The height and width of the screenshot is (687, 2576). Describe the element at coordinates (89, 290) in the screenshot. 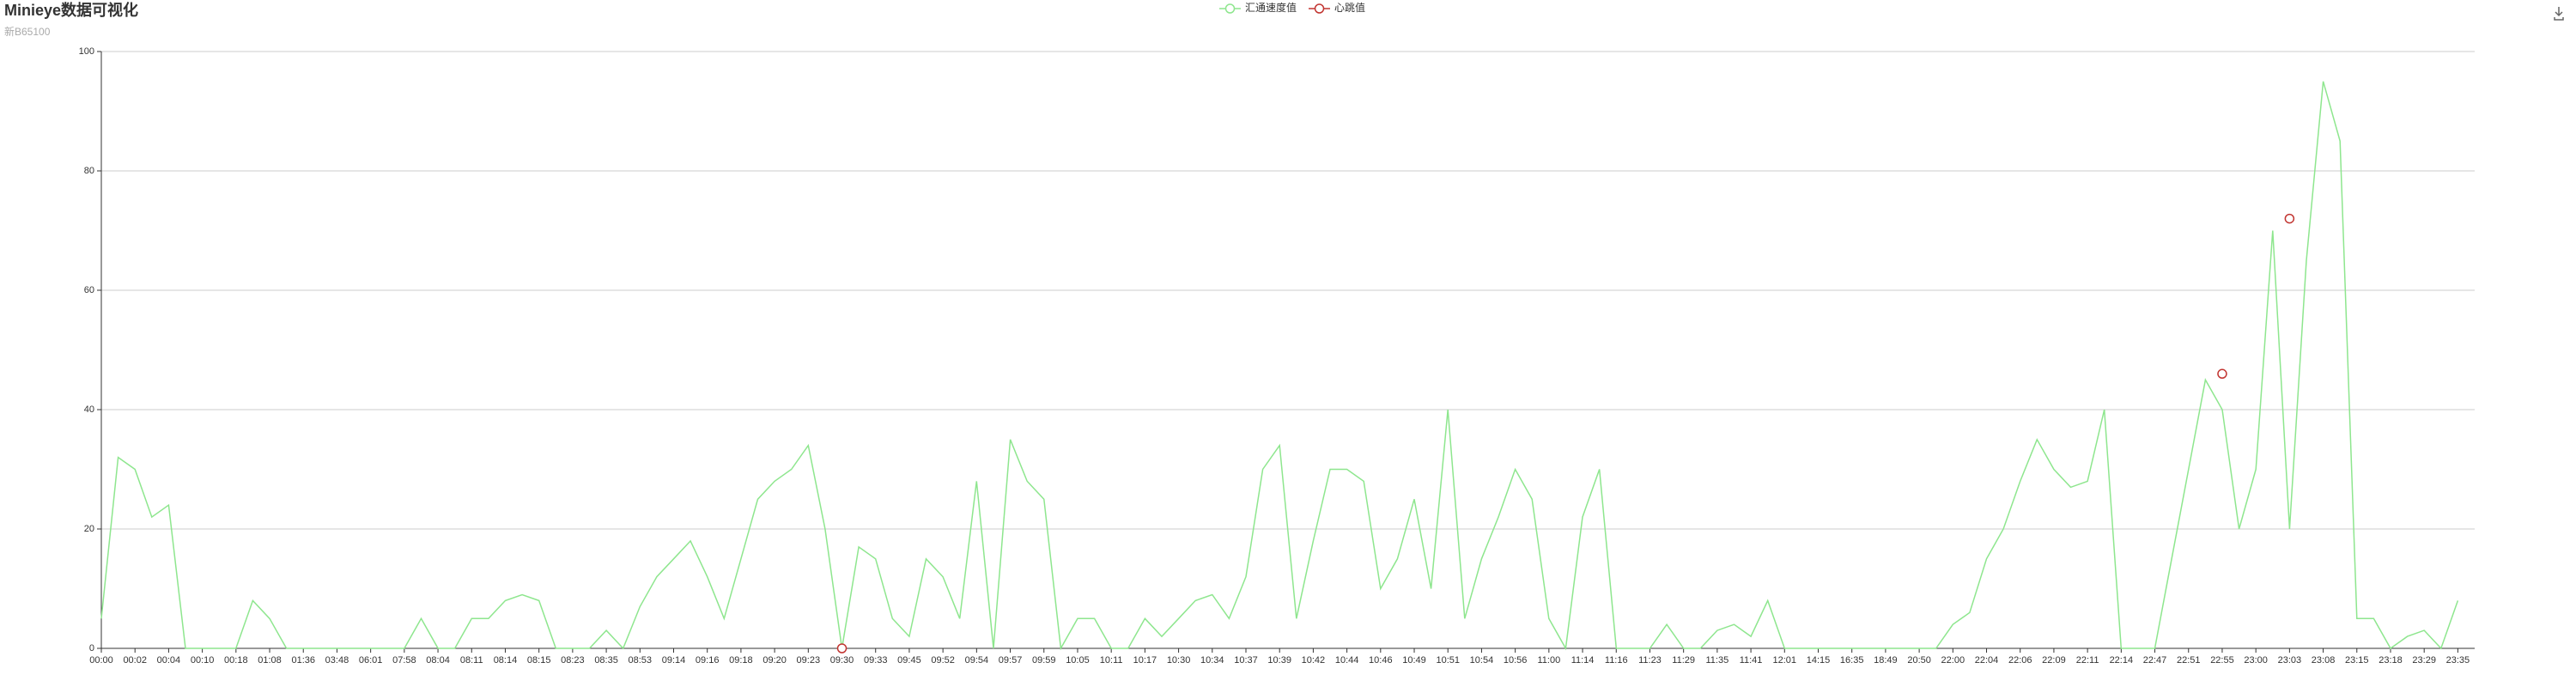

I see `y-tick-label: 60` at that location.